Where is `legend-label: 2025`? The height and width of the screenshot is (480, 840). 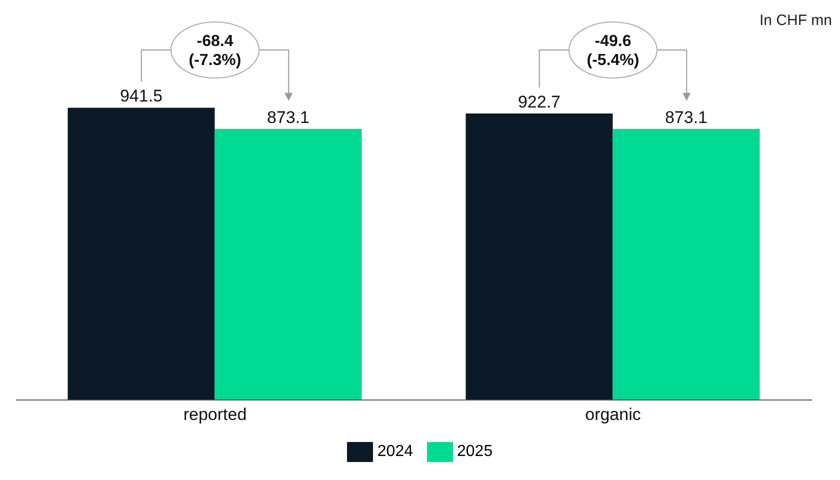 legend-label: 2025 is located at coordinates (475, 452).